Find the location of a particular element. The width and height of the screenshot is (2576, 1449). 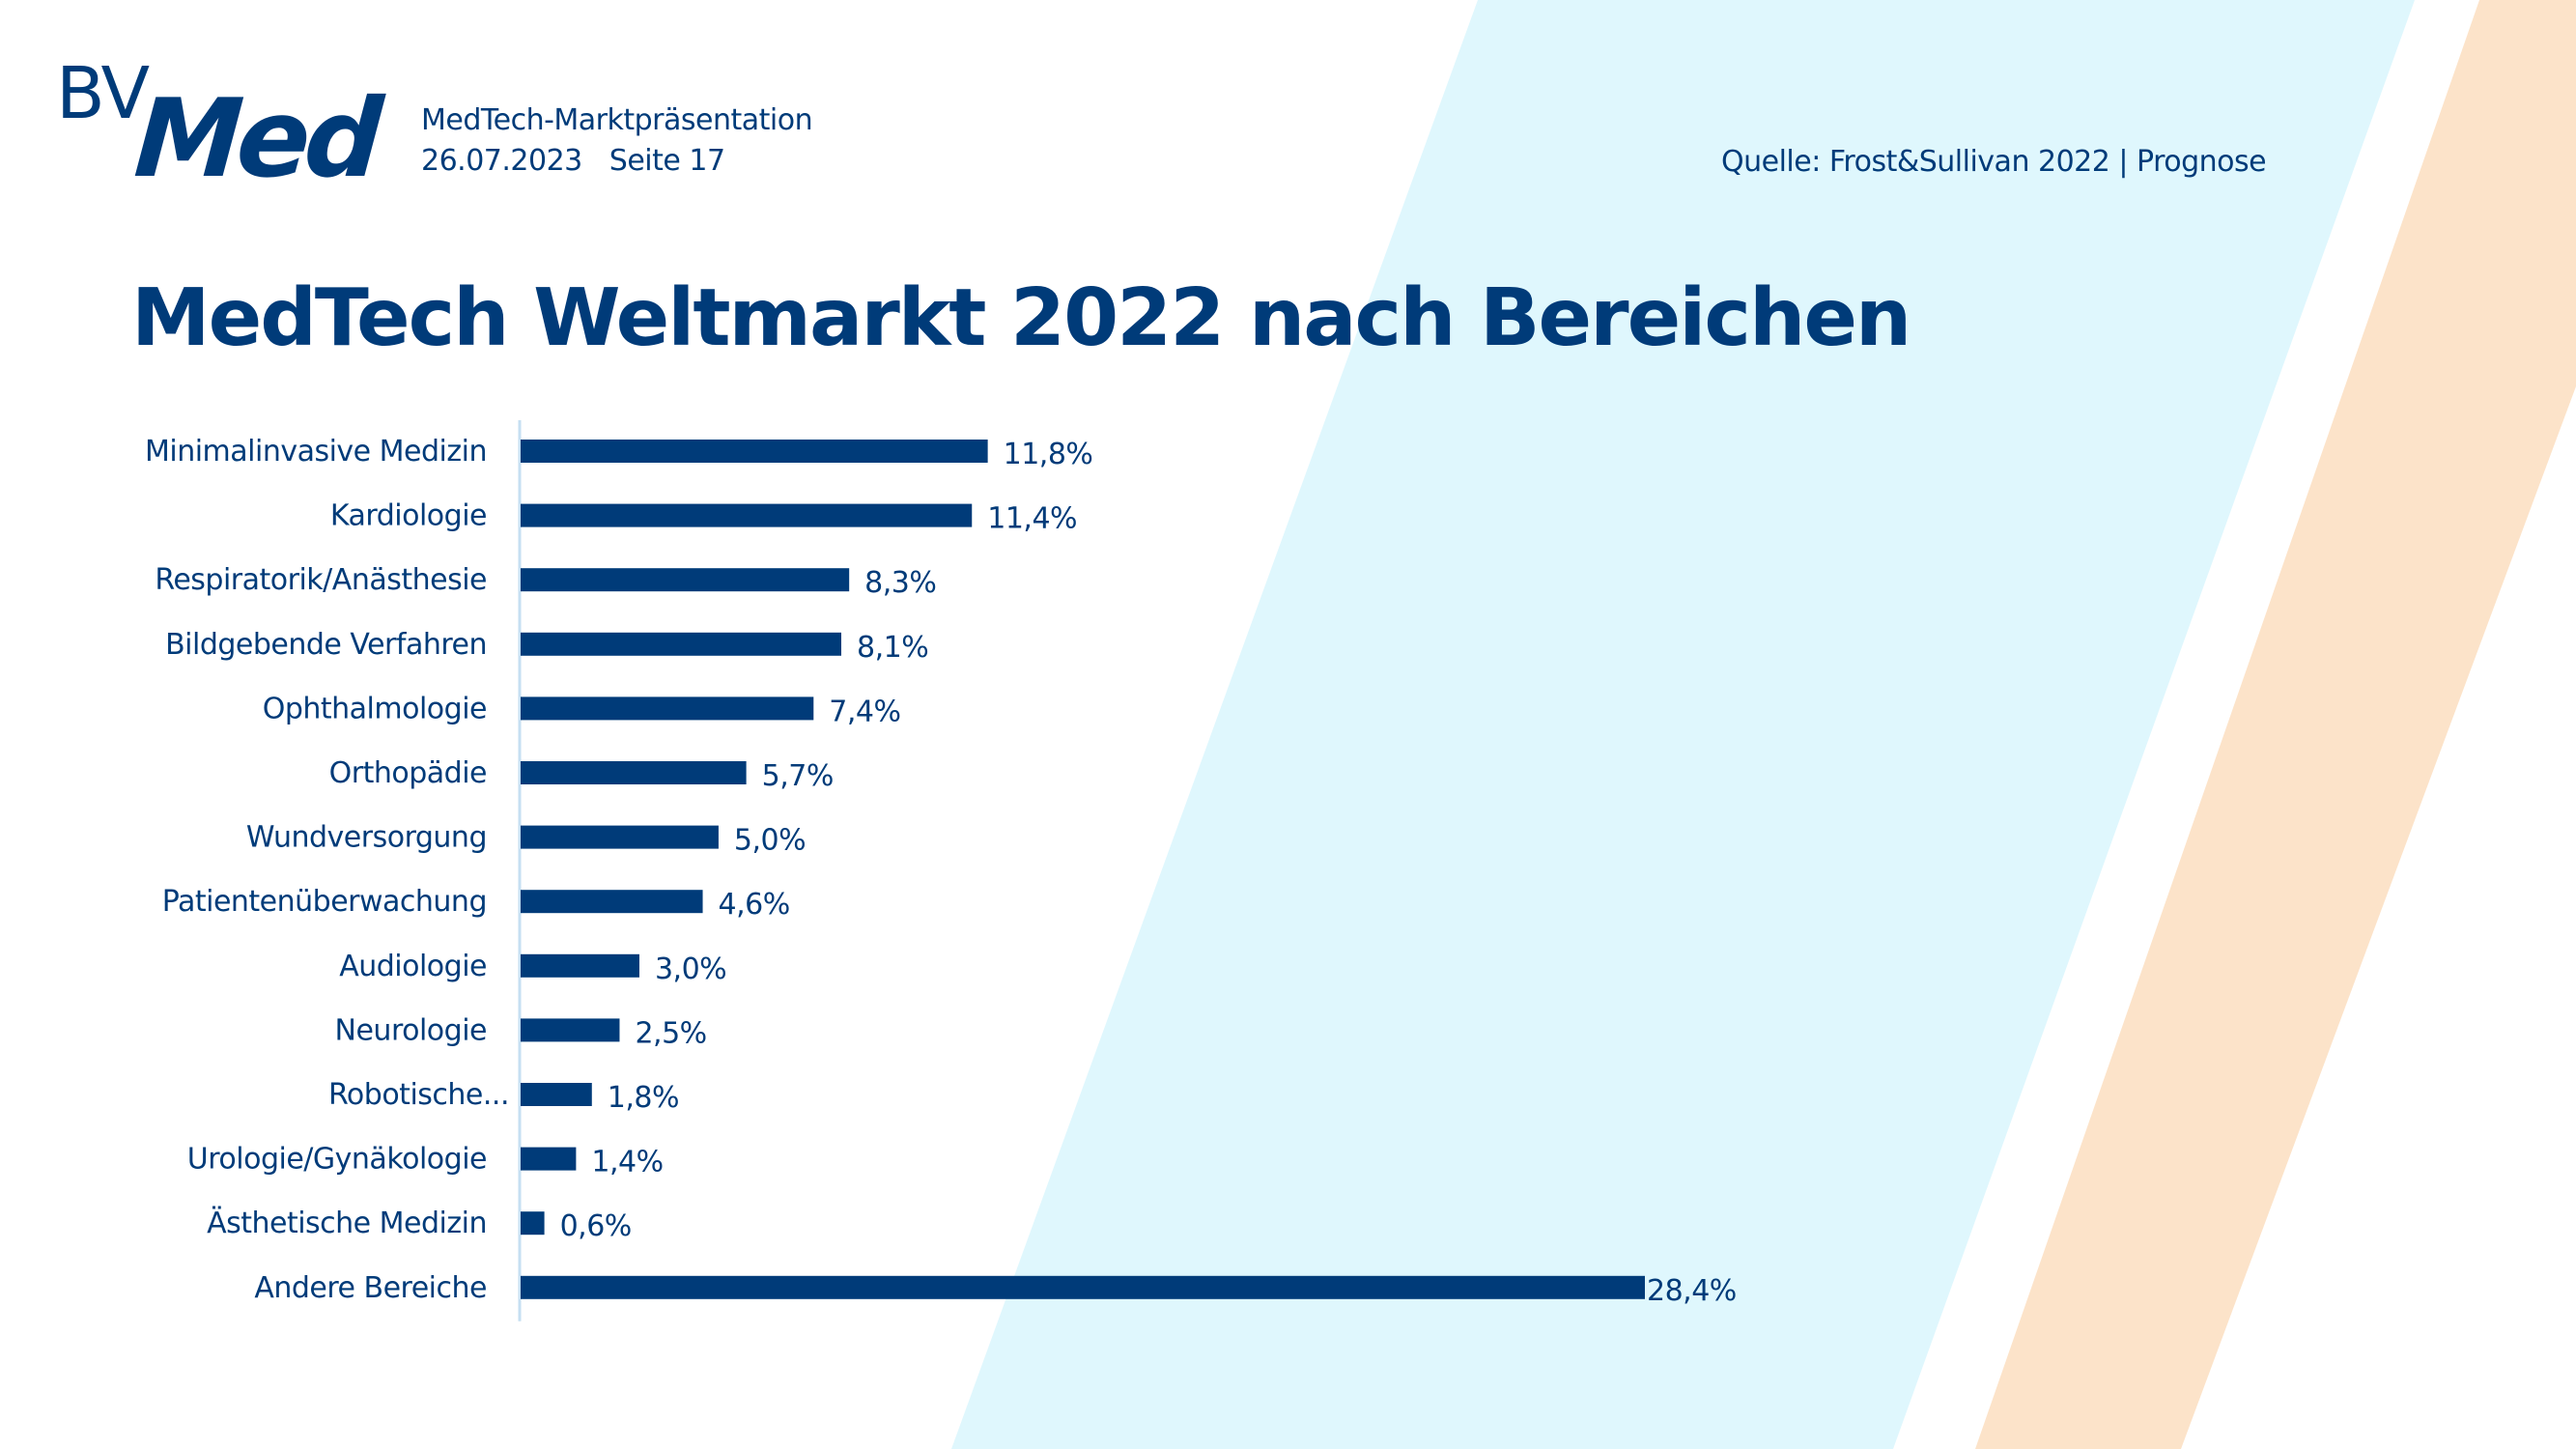

bar-group: Ophthalmologie 7,4% is located at coordinates (582, 710).